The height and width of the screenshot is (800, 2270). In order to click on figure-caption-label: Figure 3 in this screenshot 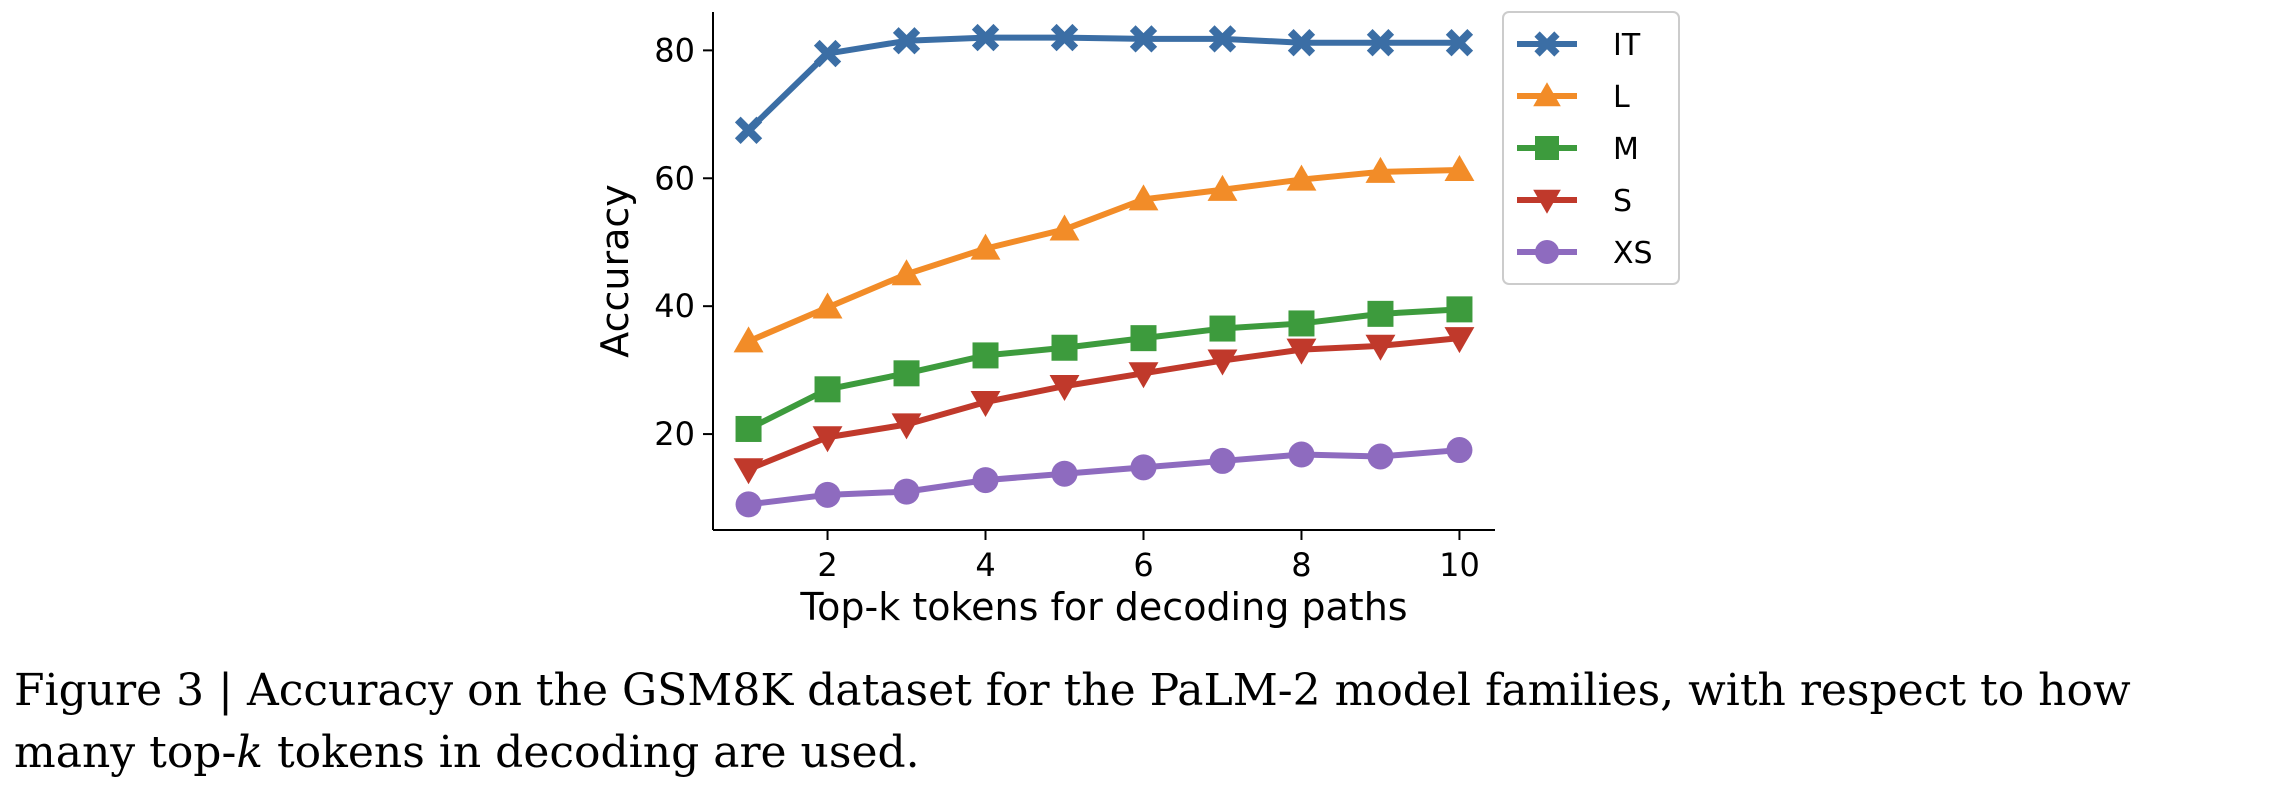, I will do `click(109, 690)`.